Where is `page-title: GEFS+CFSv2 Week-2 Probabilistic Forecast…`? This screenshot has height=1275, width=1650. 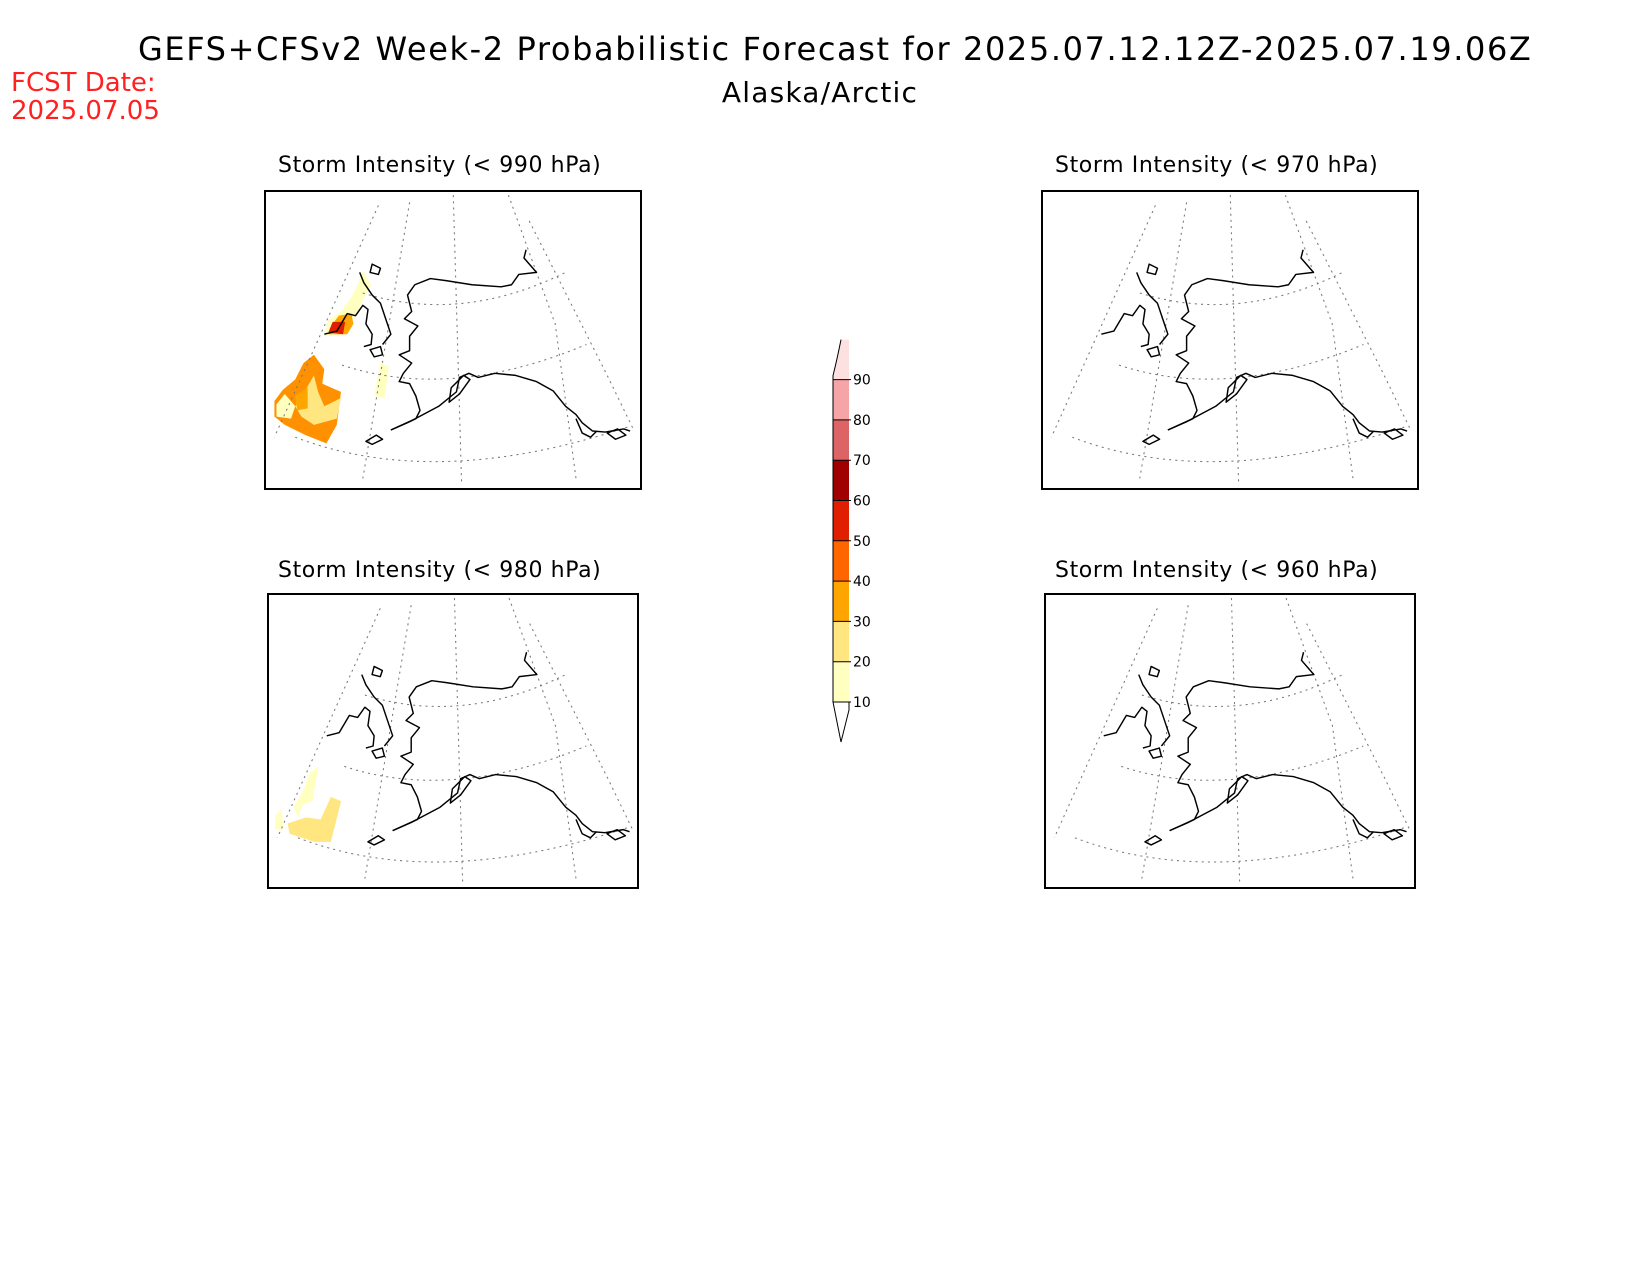
page-title: GEFS+CFSv2 Week-2 Probabilistic Forecast… is located at coordinates (835, 49).